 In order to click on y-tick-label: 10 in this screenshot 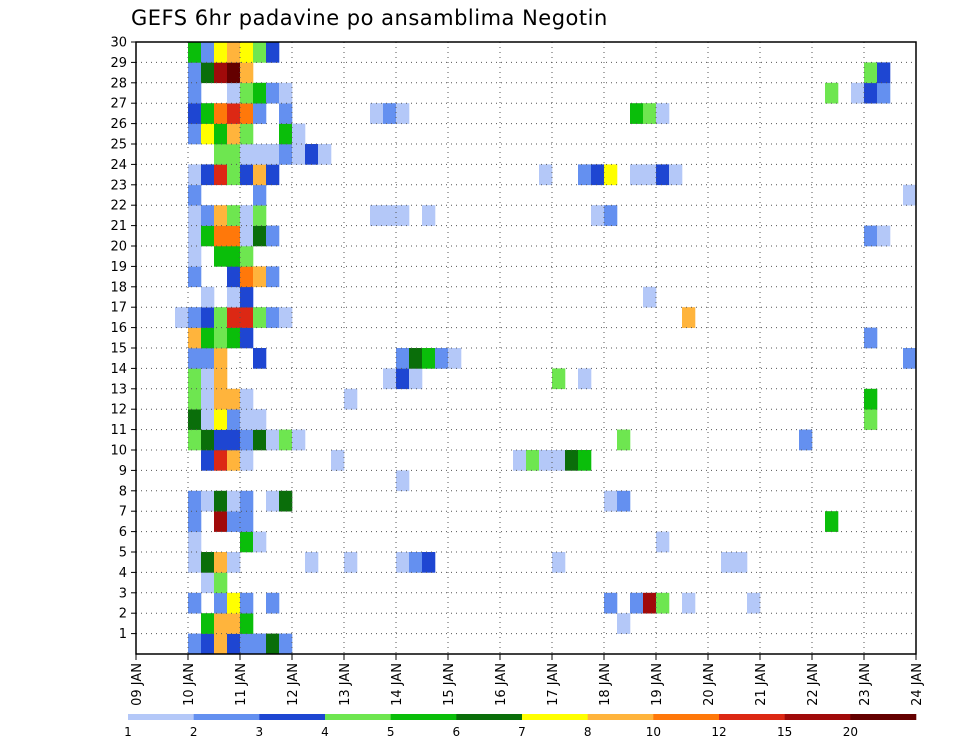, I will do `click(118, 451)`.